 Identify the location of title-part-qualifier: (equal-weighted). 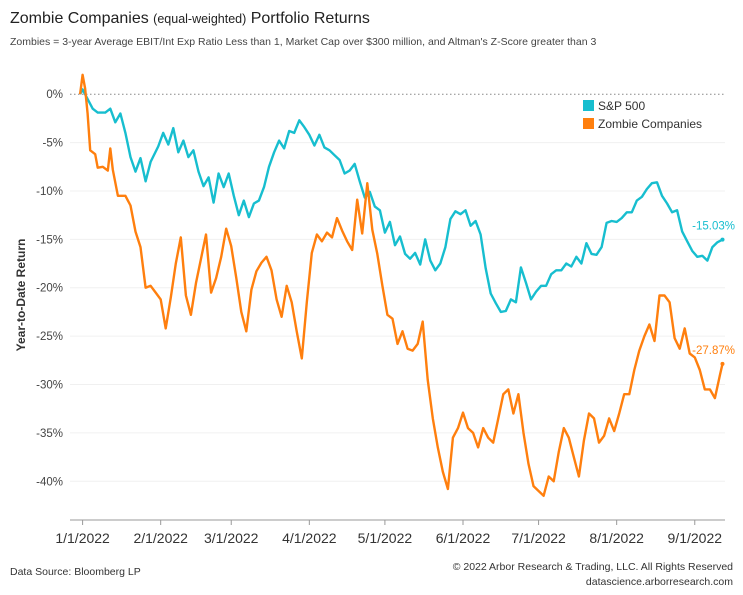
(200, 19).